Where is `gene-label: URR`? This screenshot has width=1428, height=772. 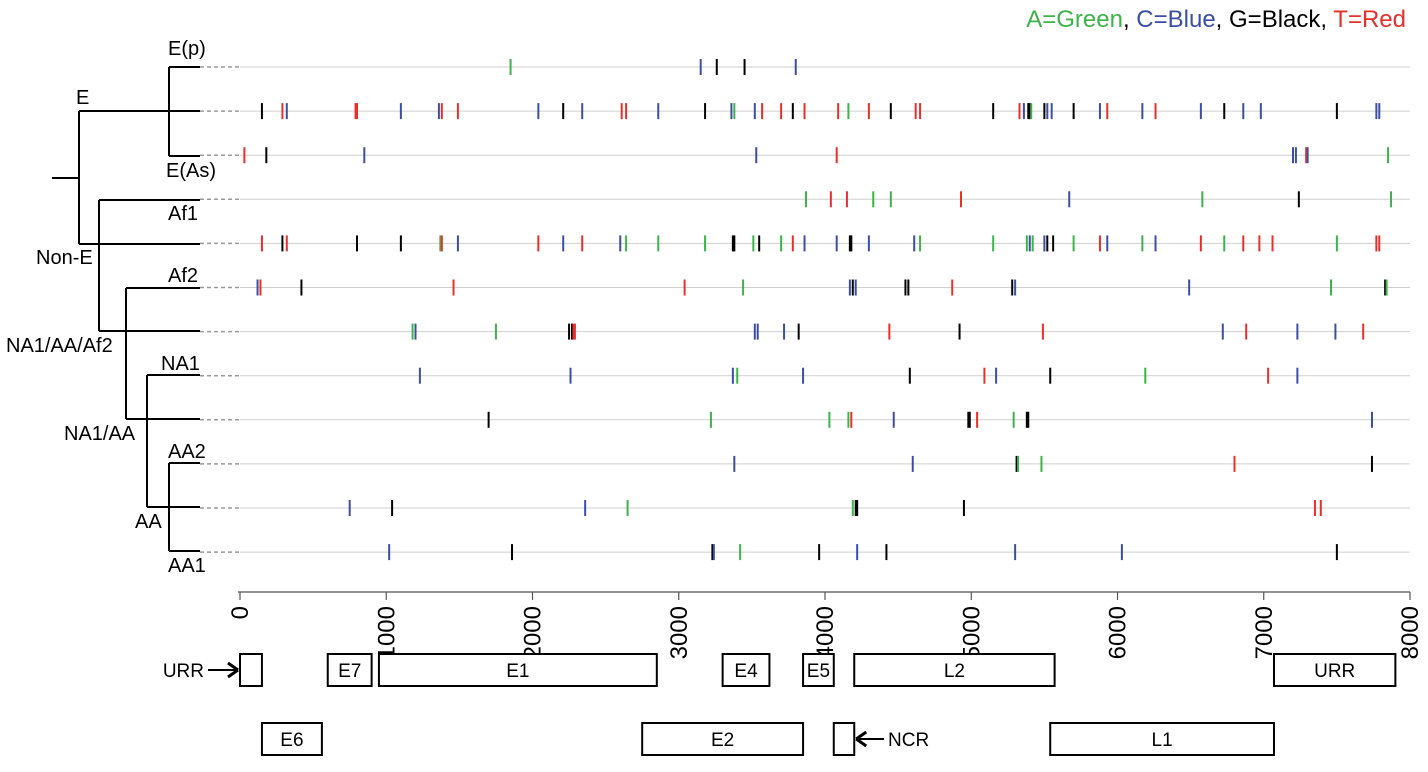
gene-label: URR is located at coordinates (1334, 671).